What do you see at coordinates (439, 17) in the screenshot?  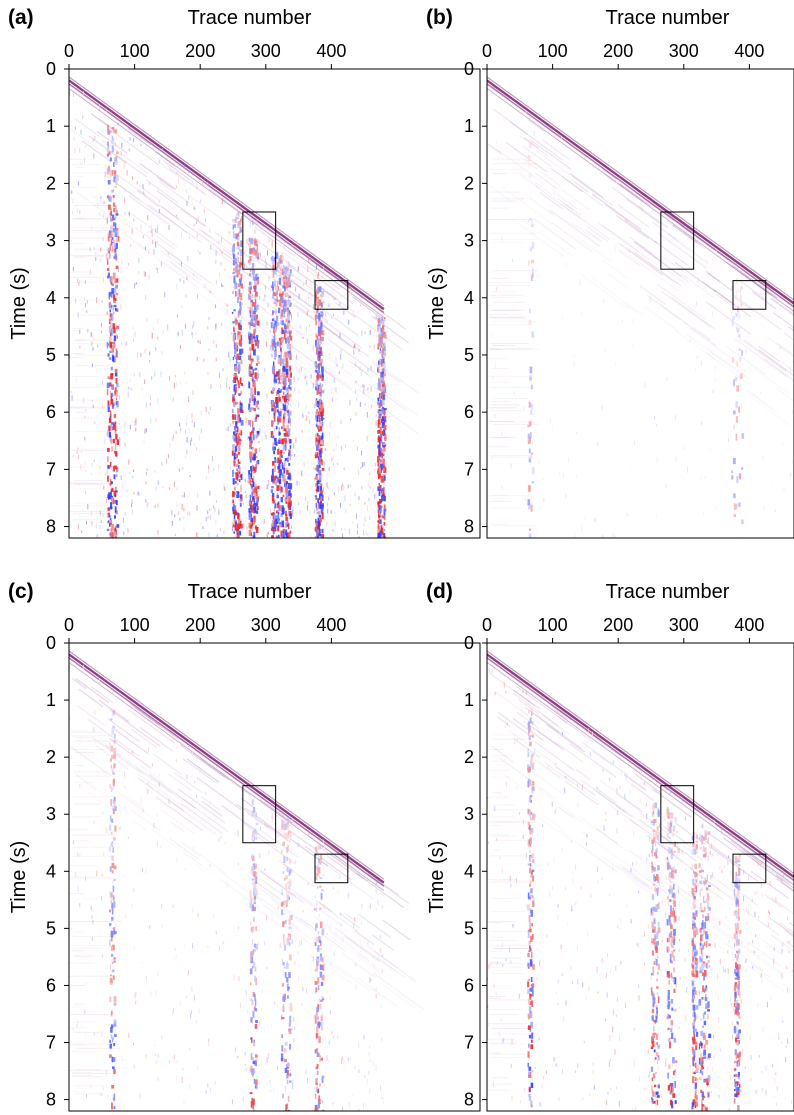 I see `panel-label: (b)` at bounding box center [439, 17].